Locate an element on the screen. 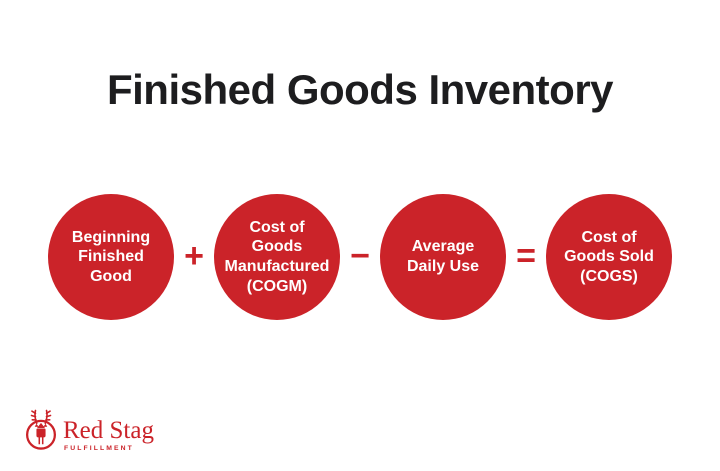  logo-text: Red Stag FULFILLMENT is located at coordinates (108, 435).